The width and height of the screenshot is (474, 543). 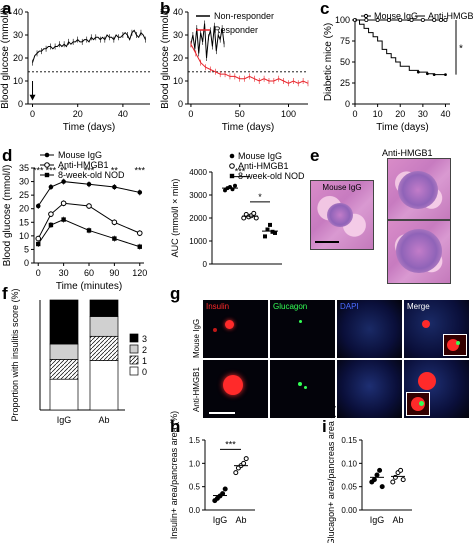 What do you see at coordinates (418, 306) in the screenshot?
I see `col-label-merge: Merge` at bounding box center [418, 306].